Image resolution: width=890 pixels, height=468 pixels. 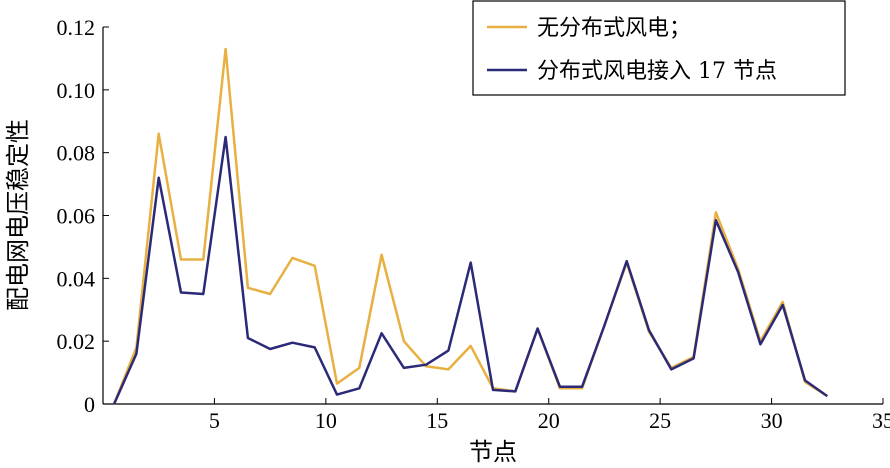 I want to click on y-tick-label: 0, so click(x=89, y=404).